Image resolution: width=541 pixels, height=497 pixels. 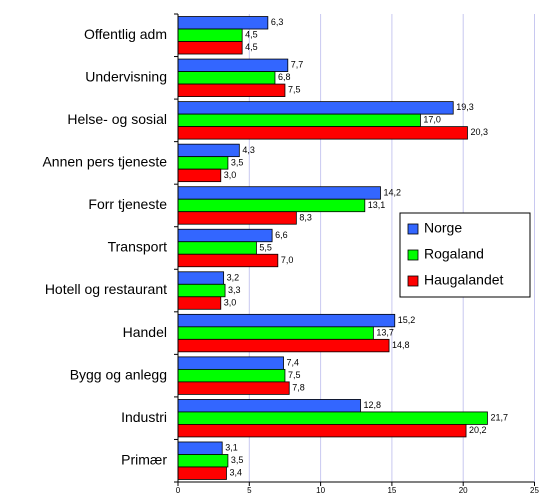 What do you see at coordinates (248, 150) in the screenshot?
I see `value-label: 4,3` at bounding box center [248, 150].